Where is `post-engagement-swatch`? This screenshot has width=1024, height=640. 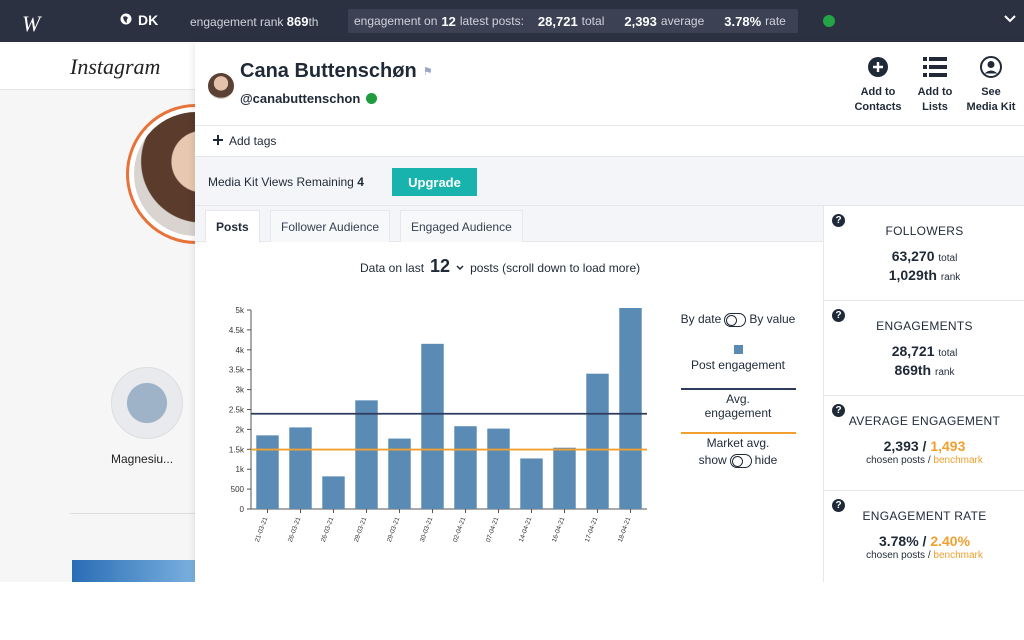 post-engagement-swatch is located at coordinates (738, 349).